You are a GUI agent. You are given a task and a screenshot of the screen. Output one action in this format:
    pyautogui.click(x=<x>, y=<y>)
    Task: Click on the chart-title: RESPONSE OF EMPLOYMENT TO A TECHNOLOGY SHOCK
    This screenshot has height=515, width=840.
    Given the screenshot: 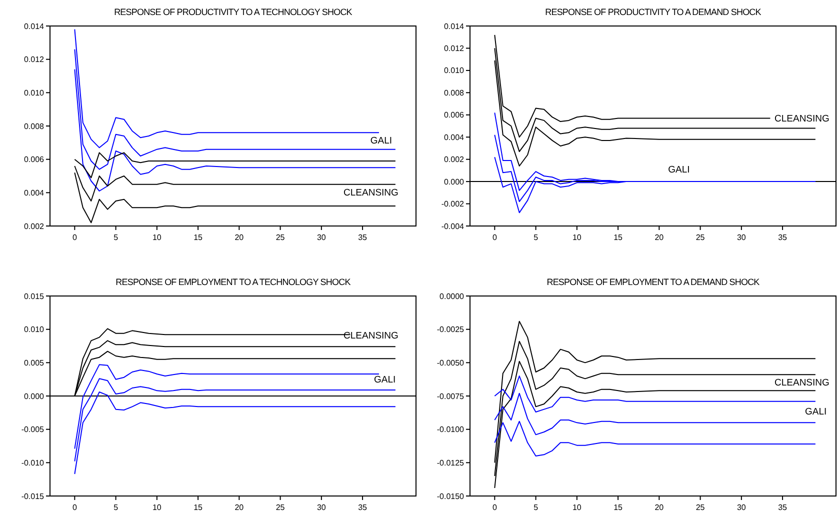 What is the action you would take?
    pyautogui.click(x=233, y=282)
    